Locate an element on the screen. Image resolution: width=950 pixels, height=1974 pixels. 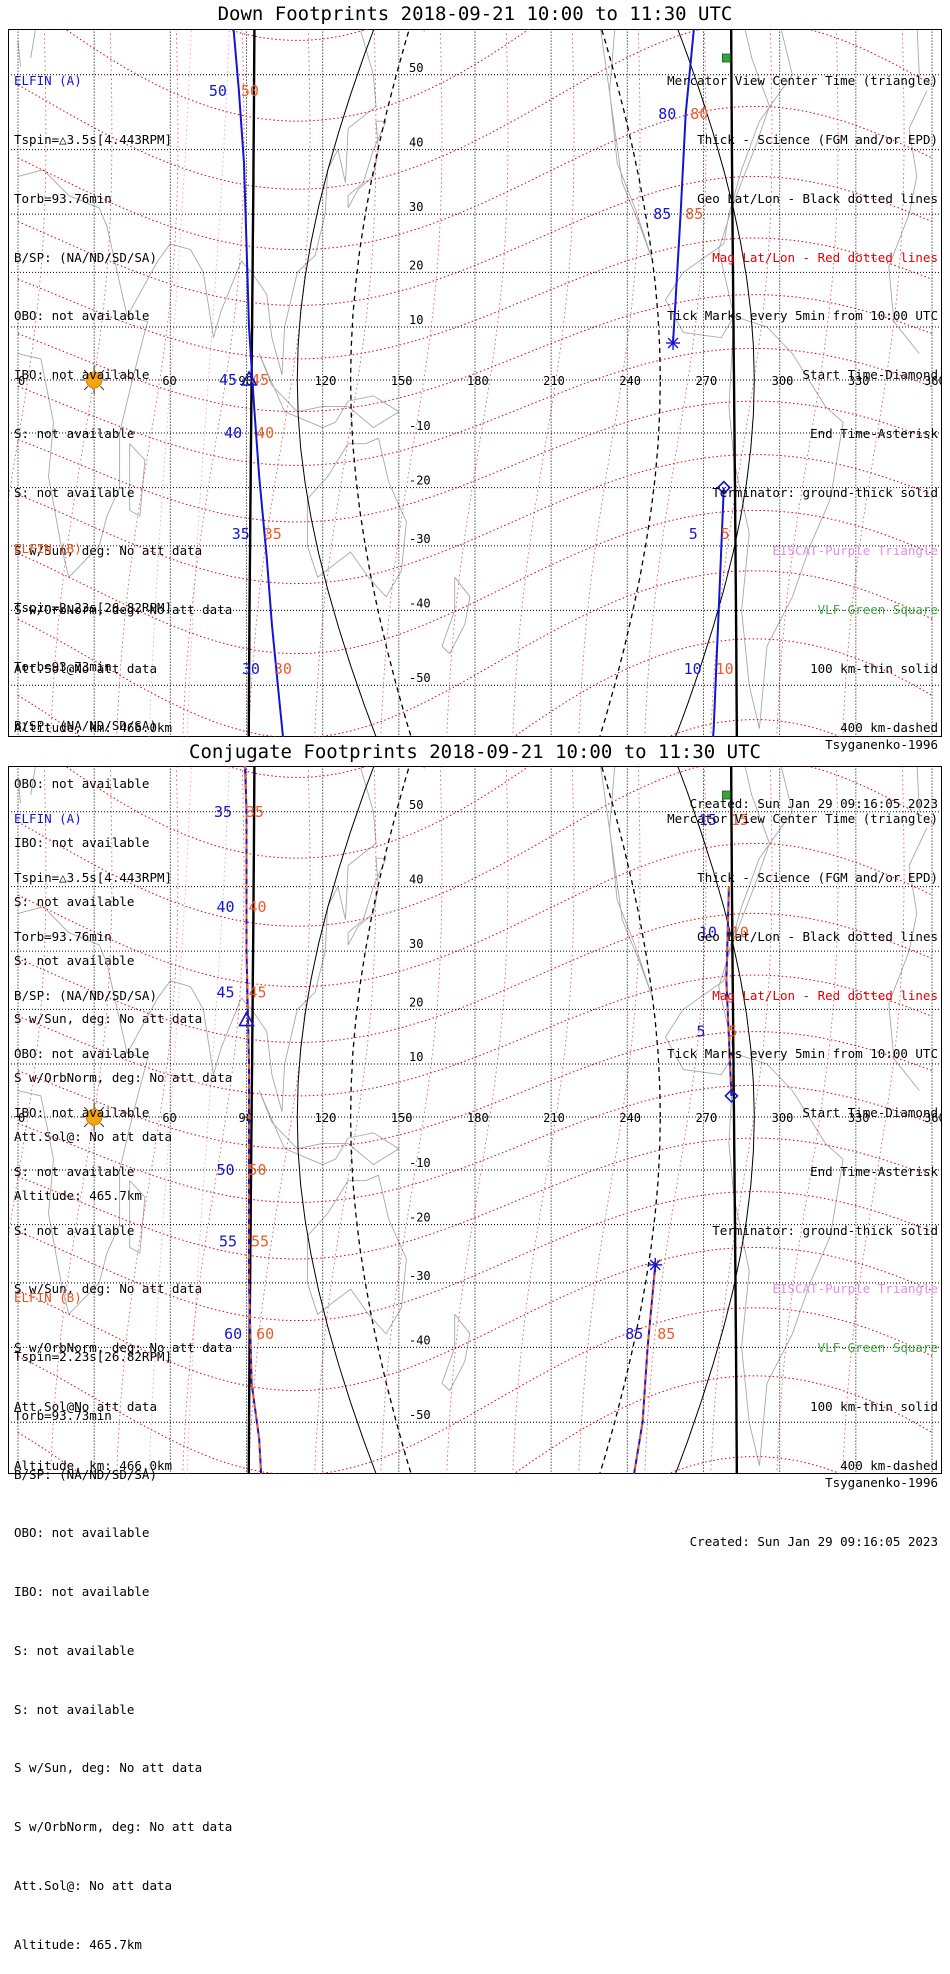
lat-tick-label: -20 is located at coordinates (420, 1218).